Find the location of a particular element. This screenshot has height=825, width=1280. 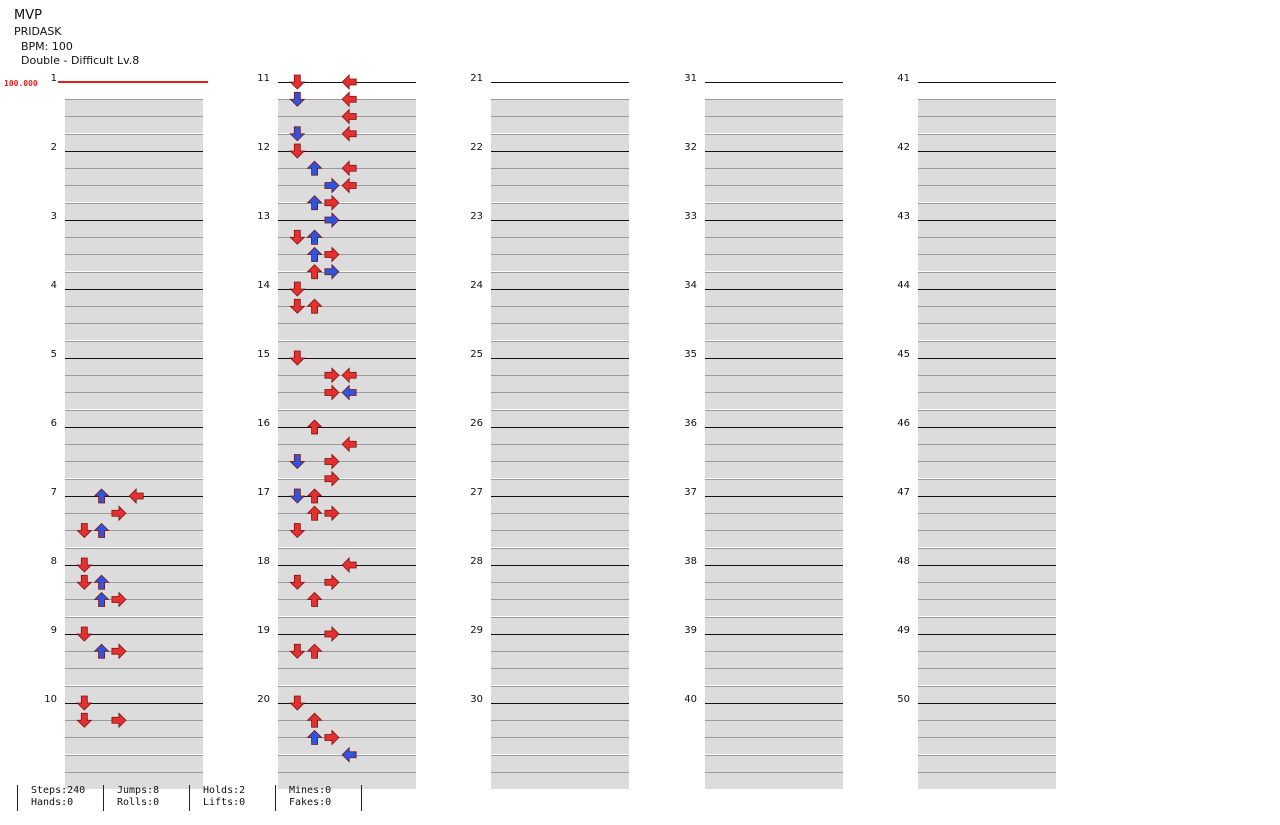

measure-number: 27 is located at coordinates (476, 492).